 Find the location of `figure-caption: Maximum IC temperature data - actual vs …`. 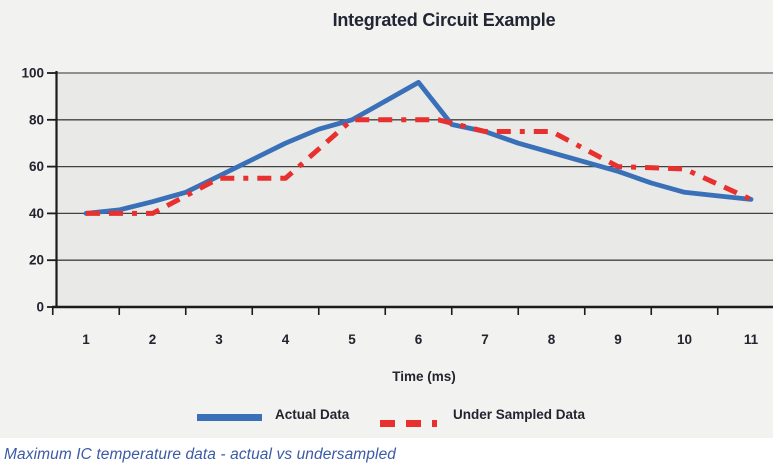

figure-caption: Maximum IC temperature data - actual vs … is located at coordinates (200, 454).